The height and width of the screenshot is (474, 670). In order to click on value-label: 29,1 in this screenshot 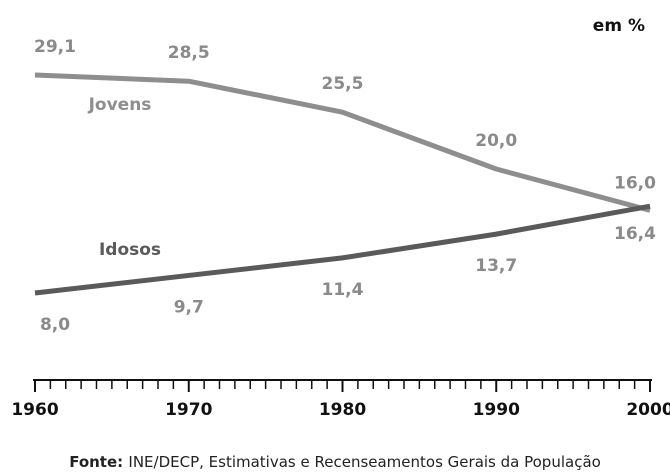, I will do `click(55, 47)`.